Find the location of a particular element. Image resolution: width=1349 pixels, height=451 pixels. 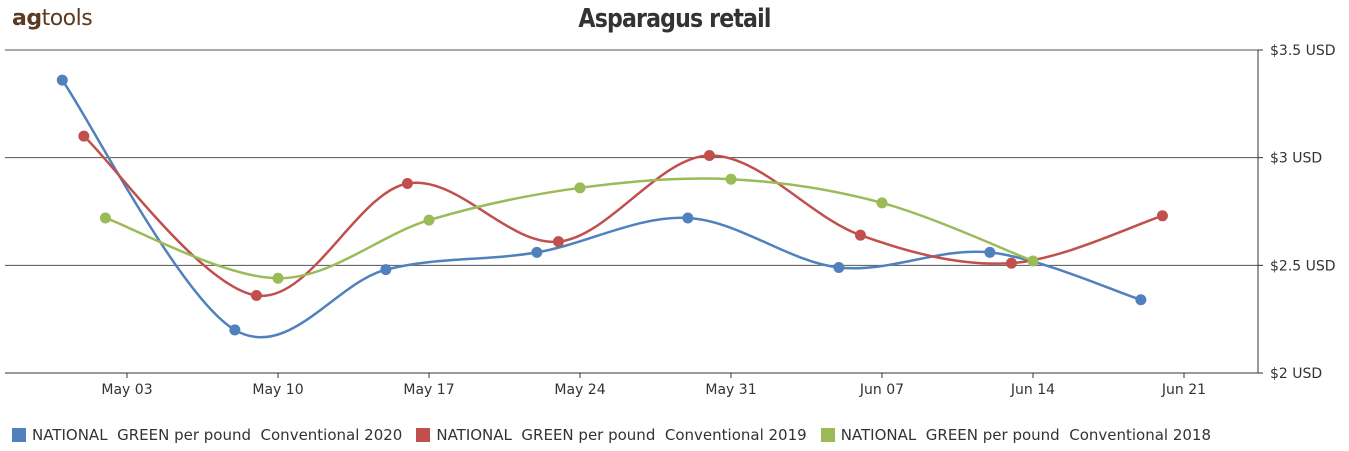

x-tick-label: Jun 07 is located at coordinates (881, 390).